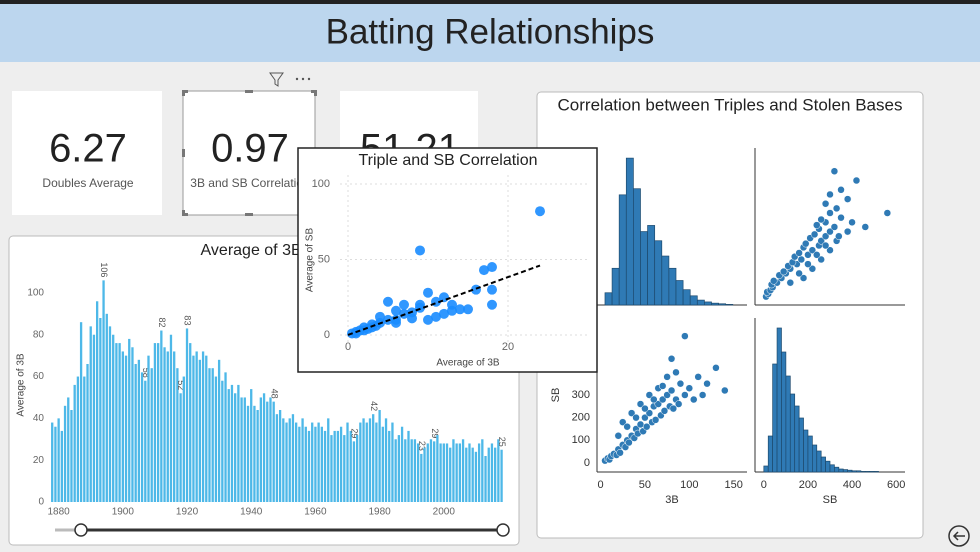 This screenshot has width=980, height=552. What do you see at coordinates (21, 385) in the screenshot?
I see `y-axis-label: Average of 3B` at bounding box center [21, 385].